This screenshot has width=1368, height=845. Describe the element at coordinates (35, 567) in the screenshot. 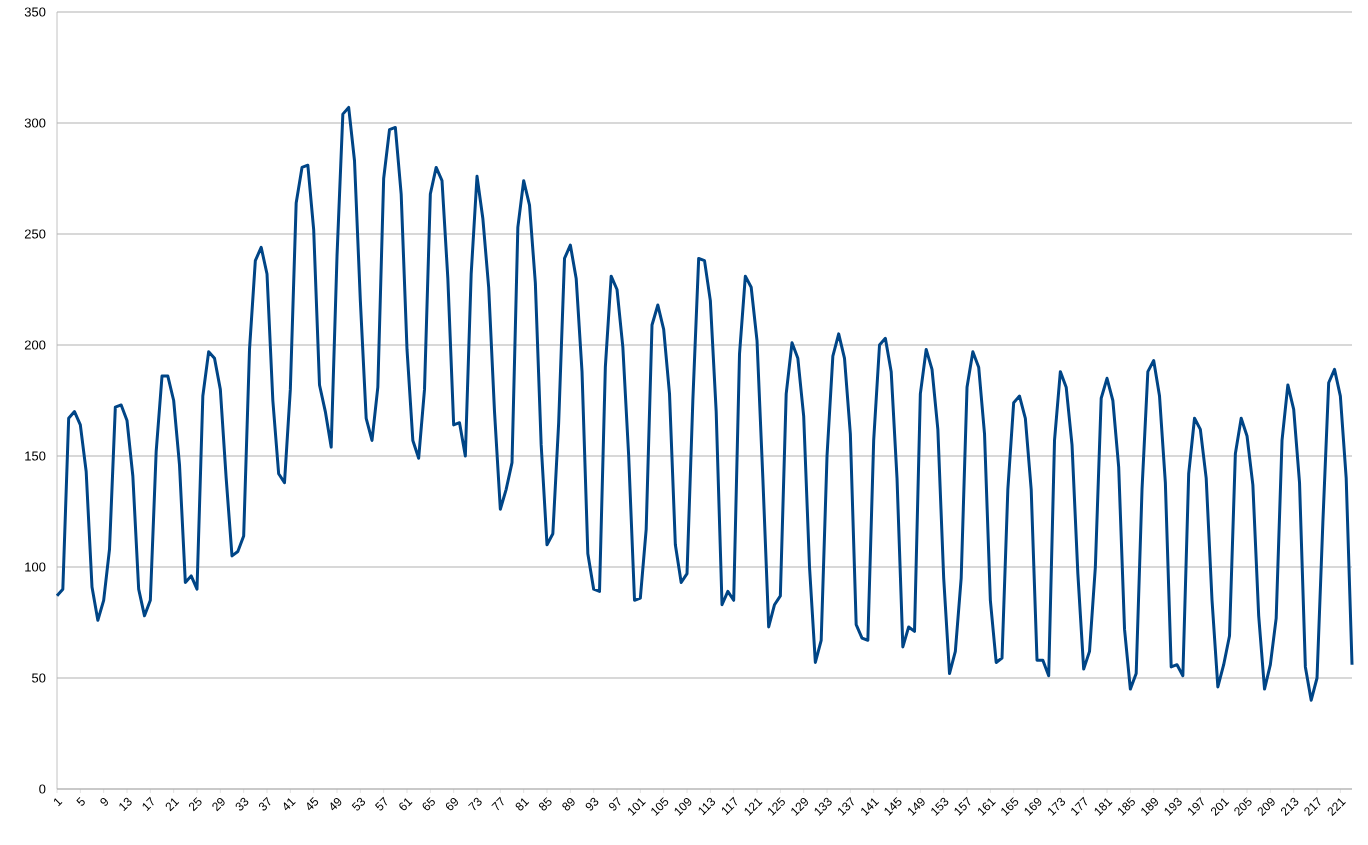

I see `y-tick-label: 100` at that location.